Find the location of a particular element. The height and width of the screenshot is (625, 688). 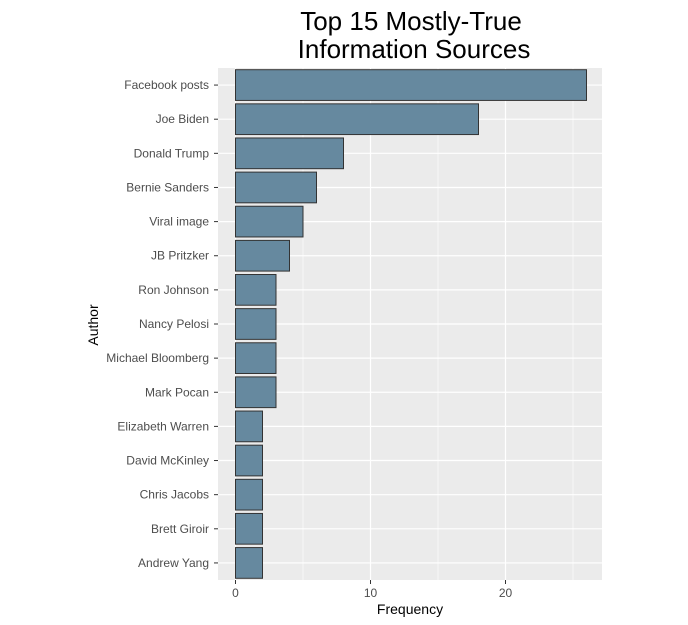

y-tick-label-4: Viral image is located at coordinates (179, 222).